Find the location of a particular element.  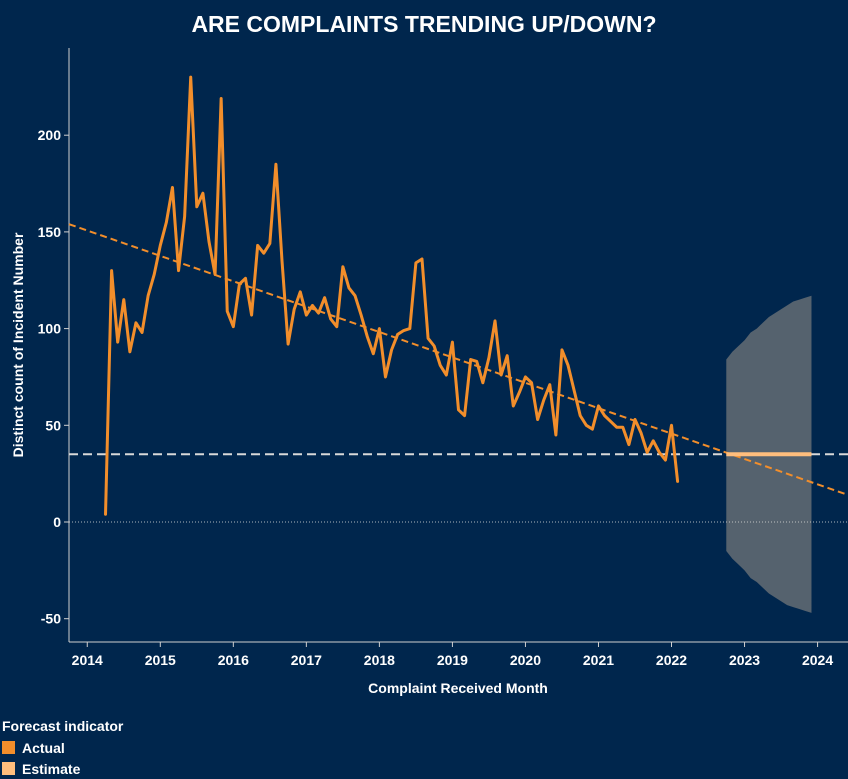

x-tick-label: 2022 is located at coordinates (671, 660).